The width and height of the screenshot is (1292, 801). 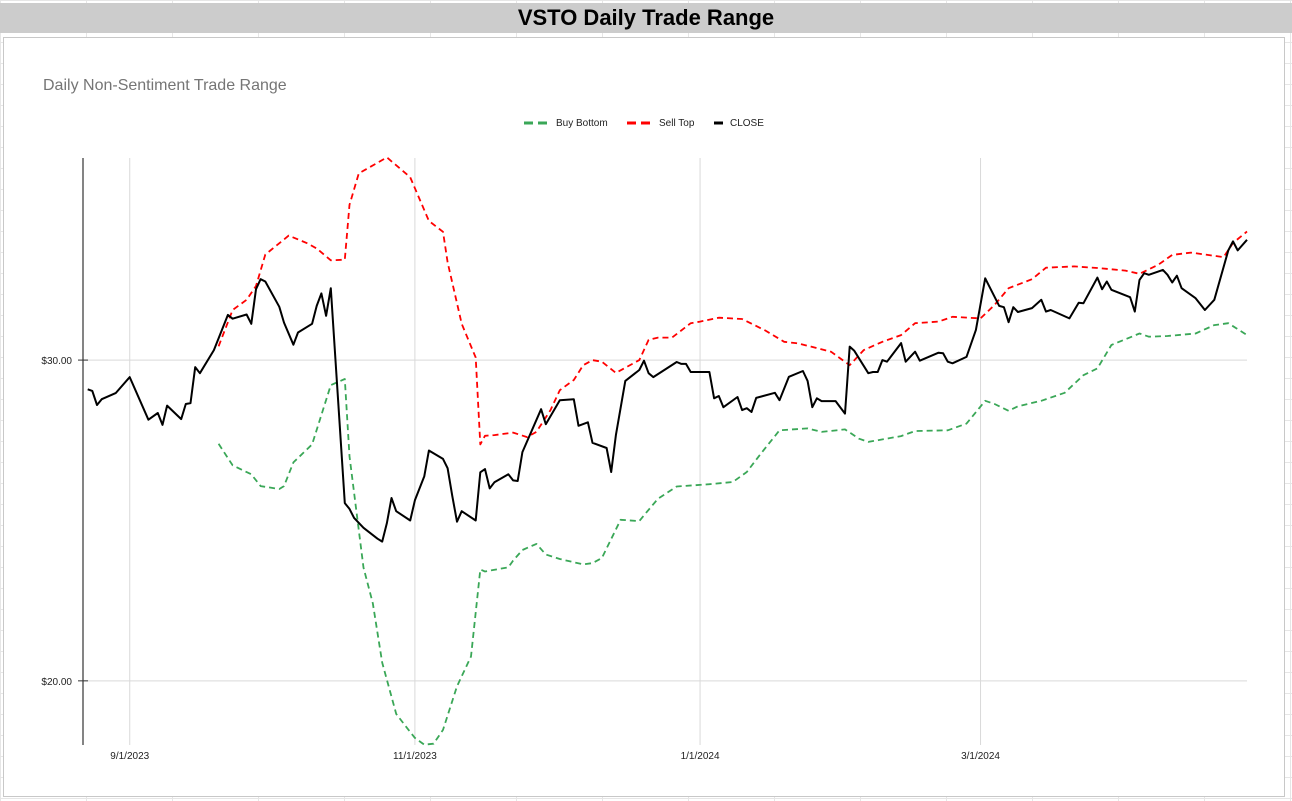 I want to click on sheet-title: VSTO Daily Trade Range, so click(x=646, y=17).